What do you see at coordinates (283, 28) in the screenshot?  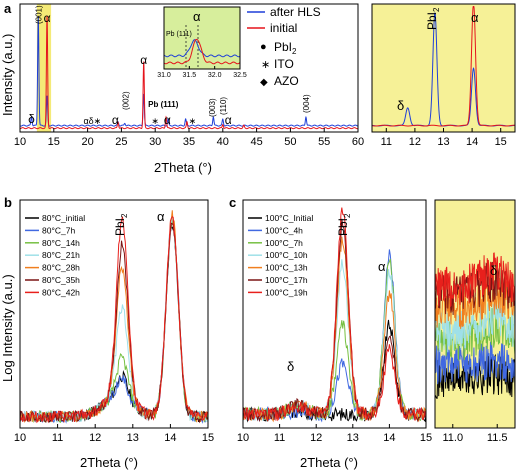 I see `legend-label-initial: initial` at bounding box center [283, 28].